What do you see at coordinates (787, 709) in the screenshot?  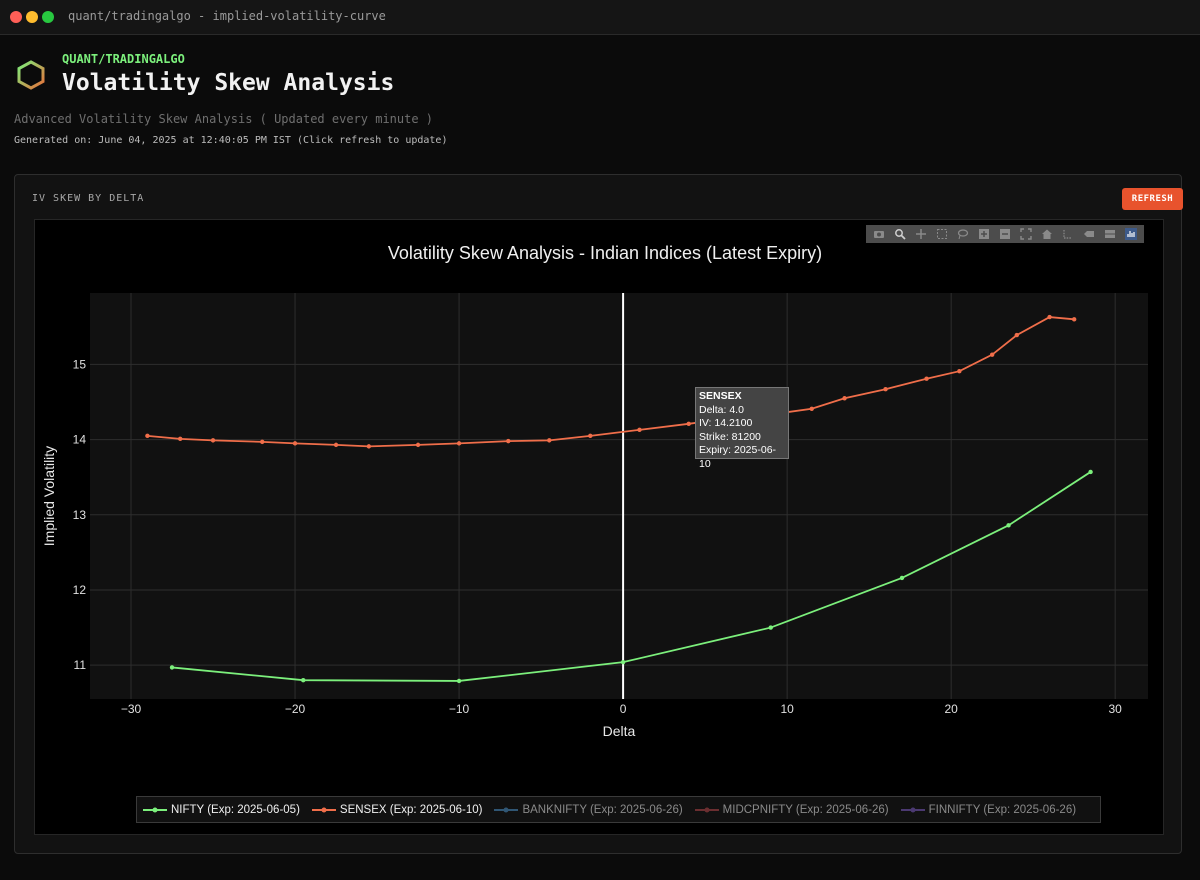 I see `x-tick-label: 10` at bounding box center [787, 709].